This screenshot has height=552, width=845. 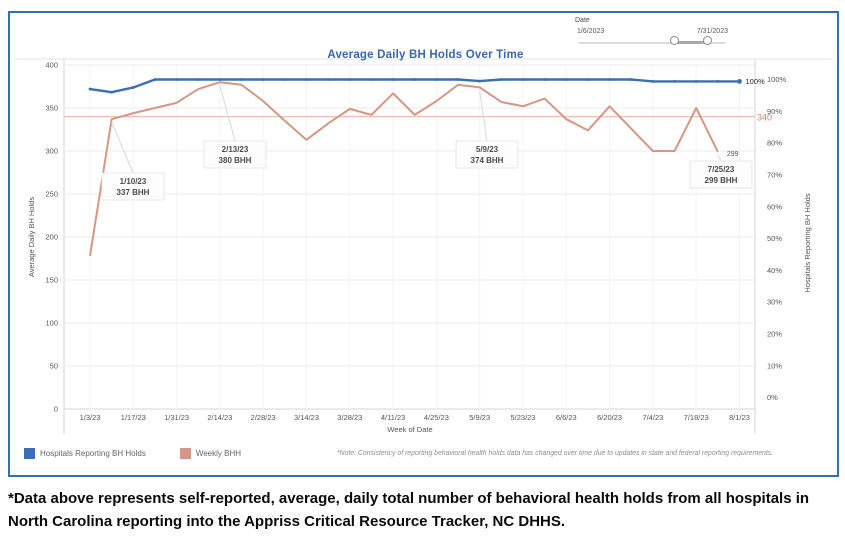 What do you see at coordinates (51, 151) in the screenshot?
I see `left-axis-tick-label: 300` at bounding box center [51, 151].